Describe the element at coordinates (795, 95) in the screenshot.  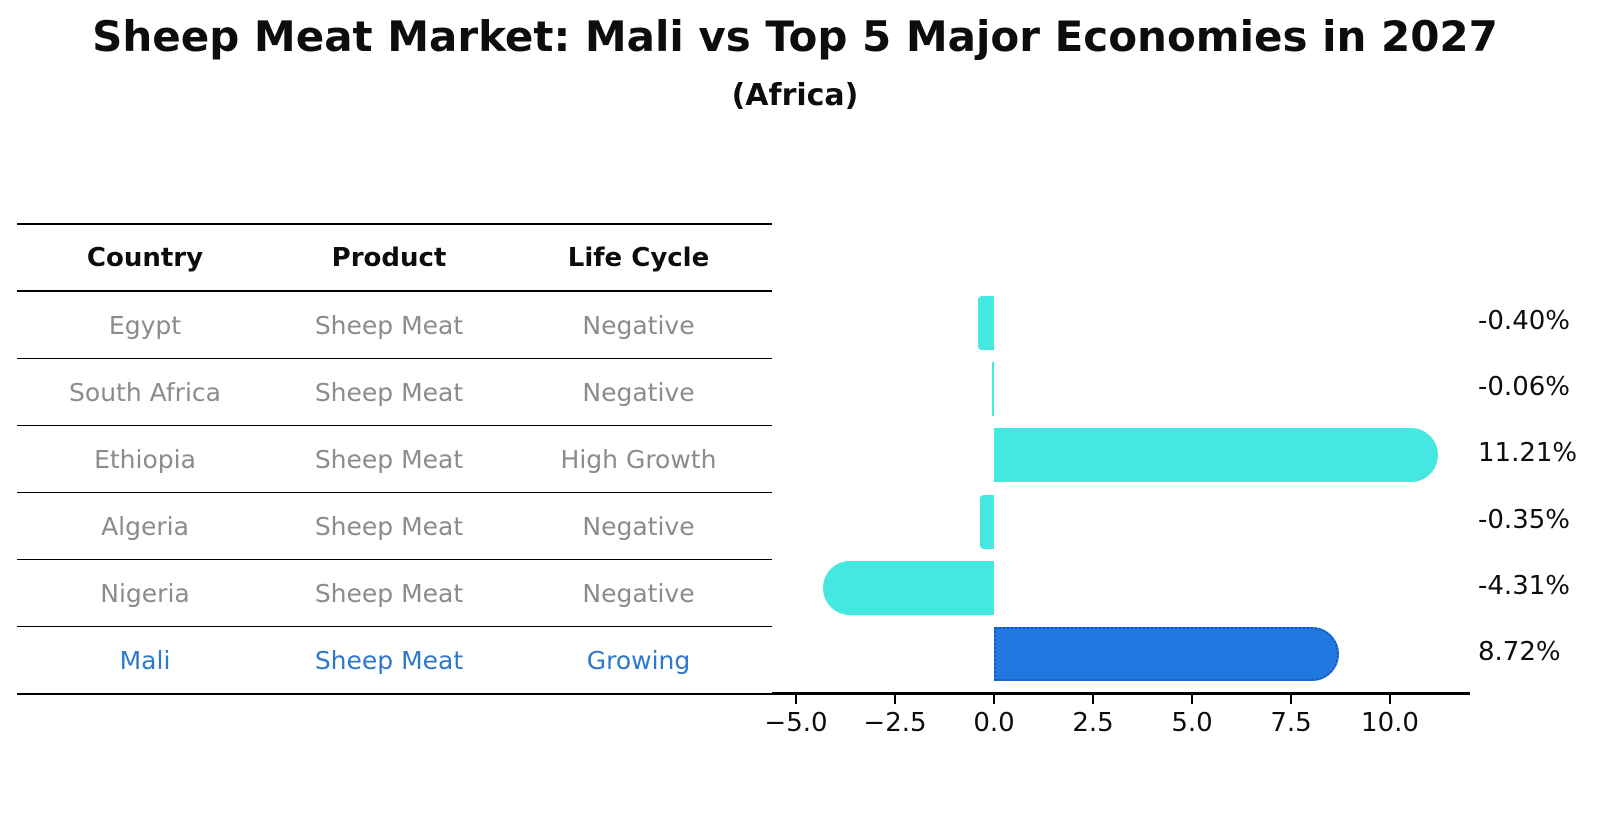
I see `chart-subtitle: (Africa)` at that location.